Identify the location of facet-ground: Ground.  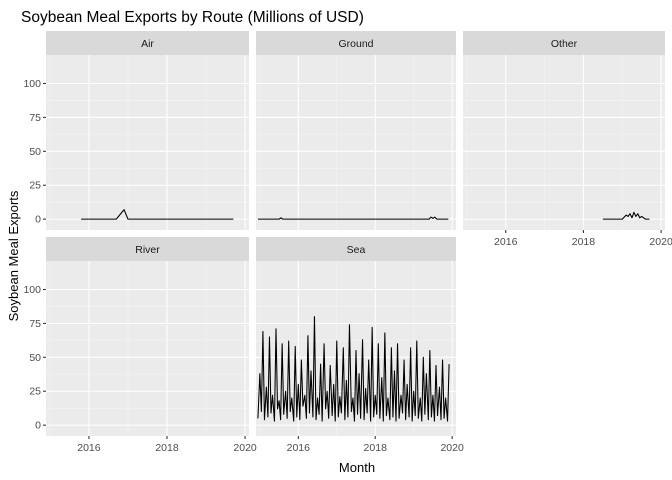
(356, 130).